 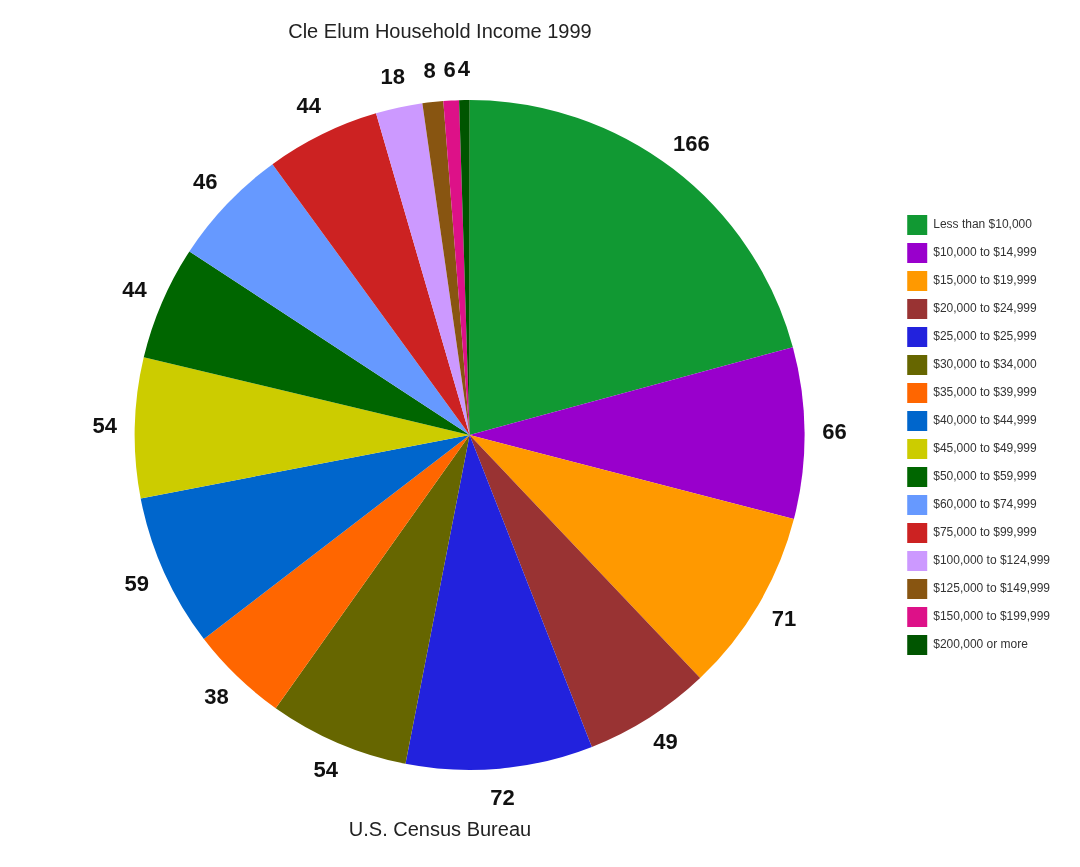 I want to click on legend-label: $45,000 to $49,999, so click(x=985, y=448).